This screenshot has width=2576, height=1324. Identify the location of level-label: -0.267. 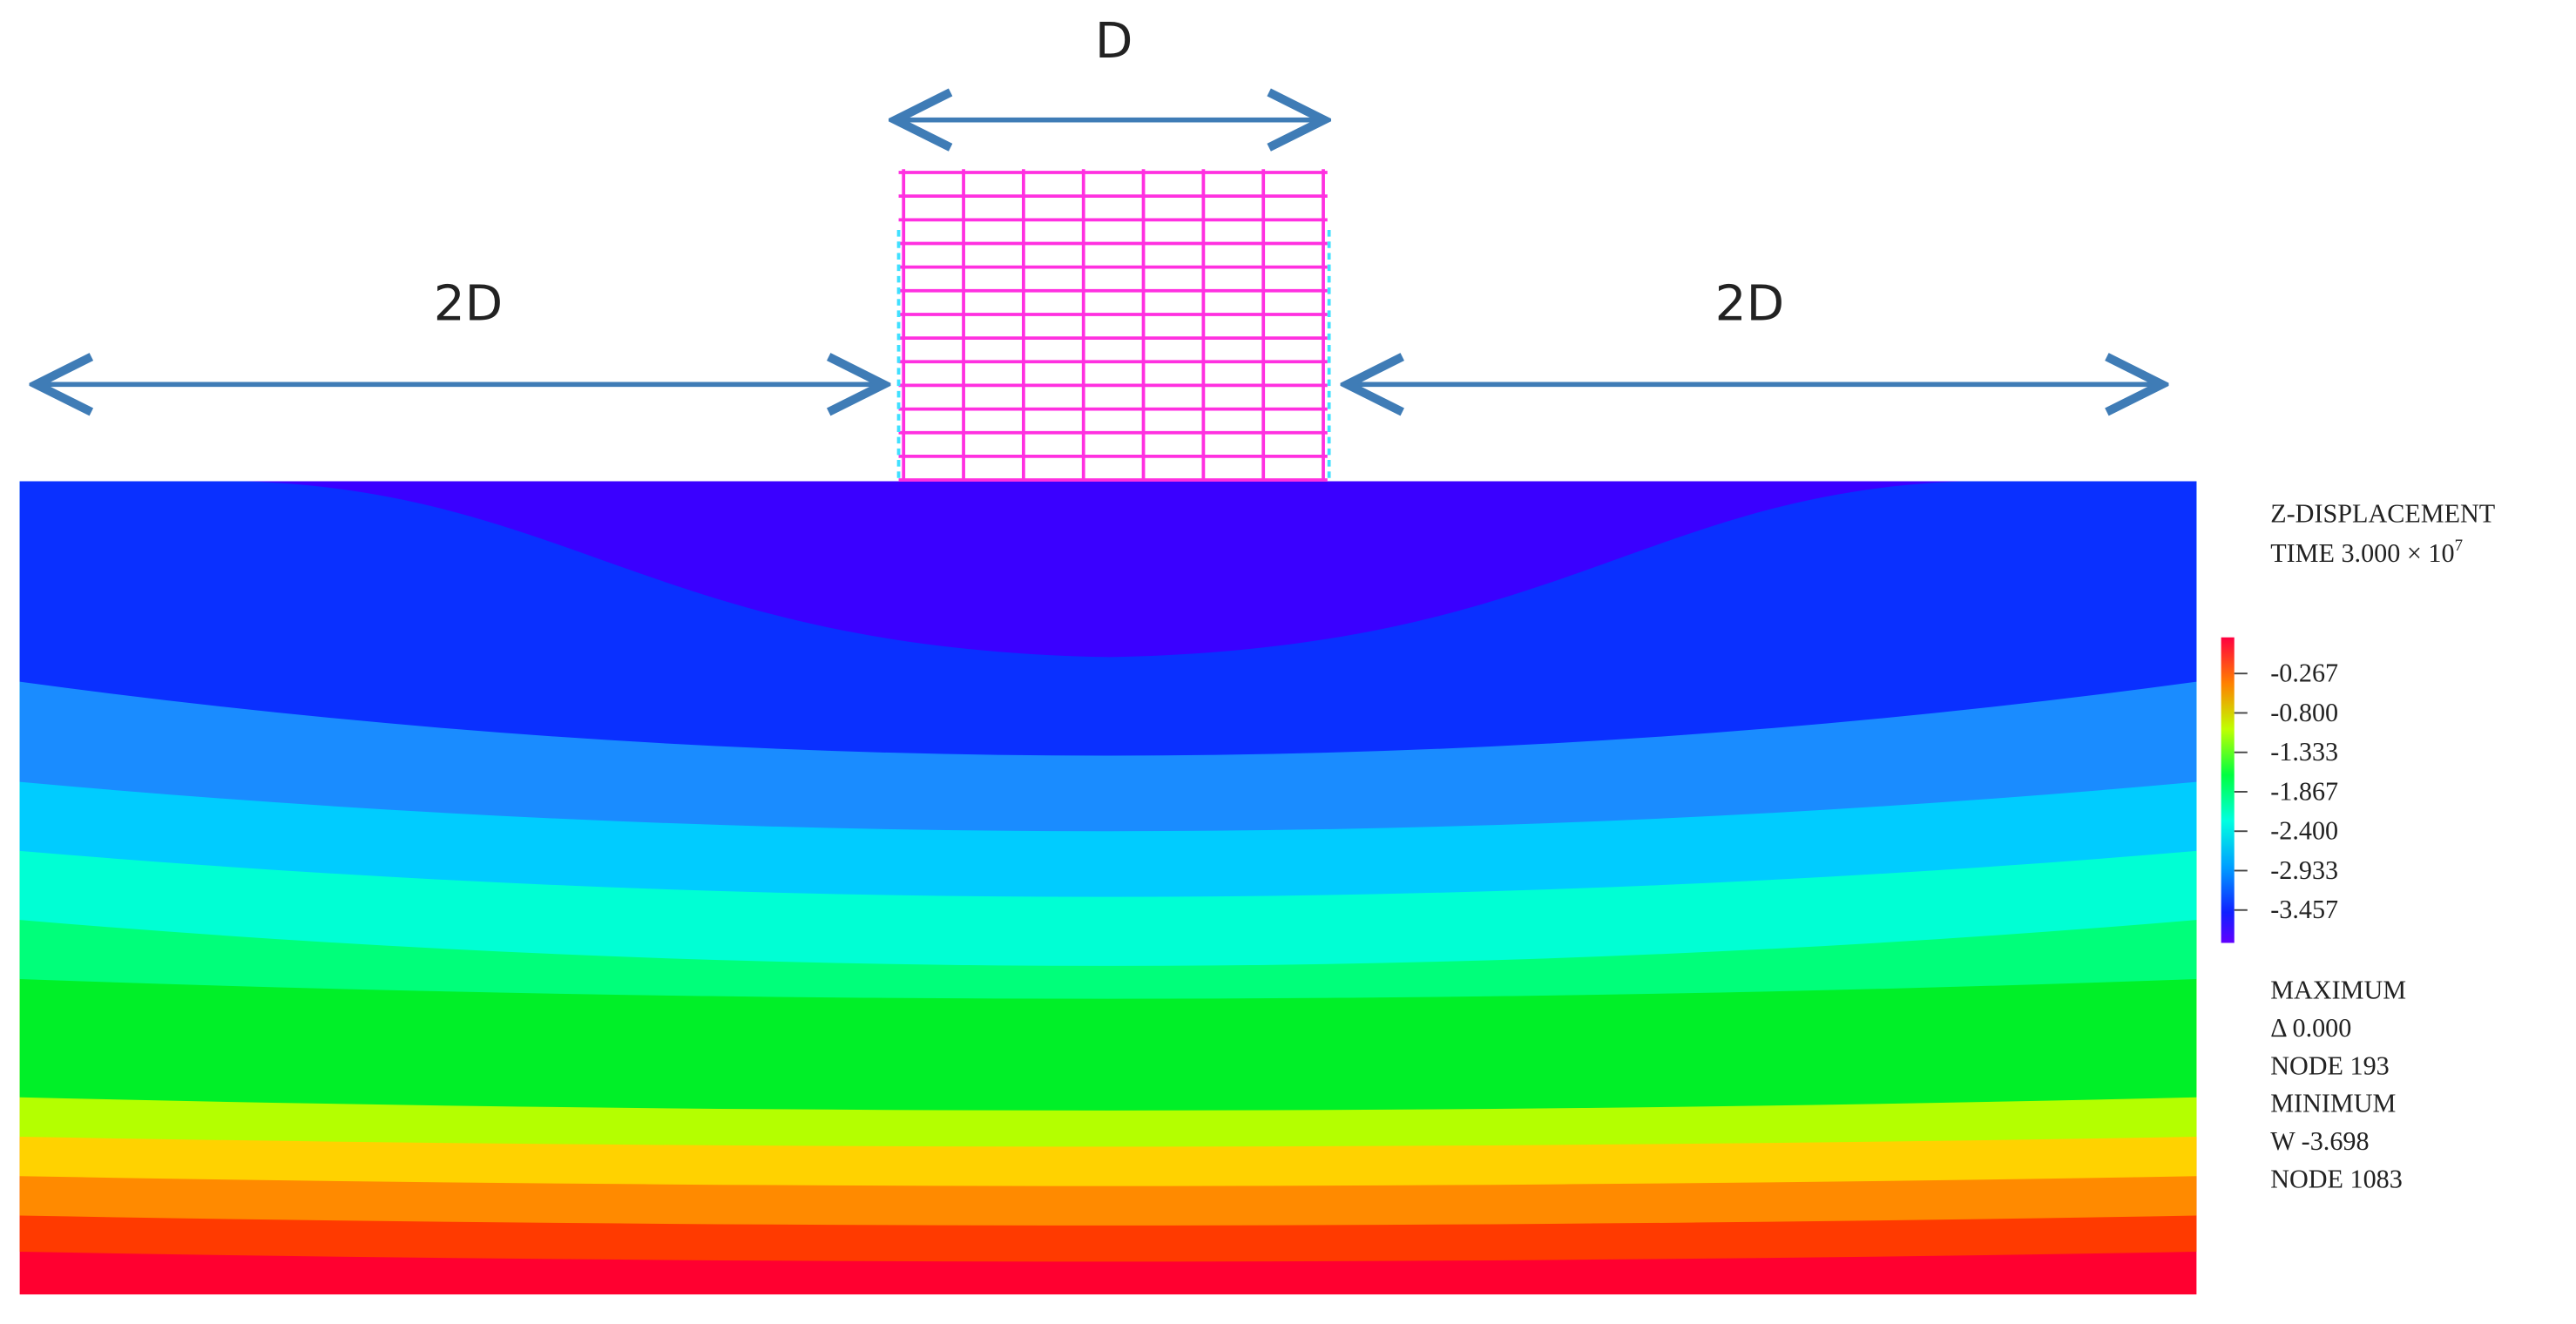
(2304, 673).